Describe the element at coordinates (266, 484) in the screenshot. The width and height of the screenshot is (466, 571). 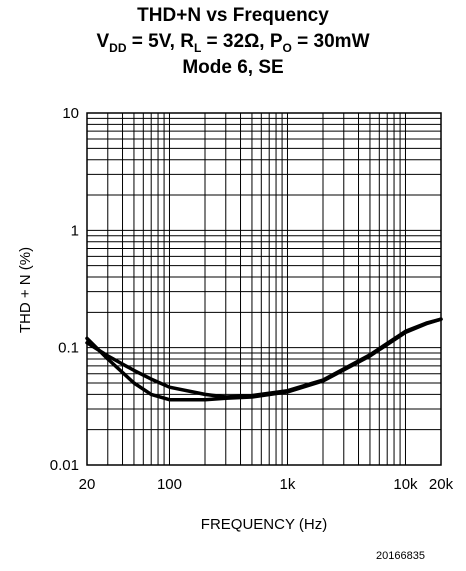
I see `x-tick-labels: 20 100 1k 10k 20k` at that location.